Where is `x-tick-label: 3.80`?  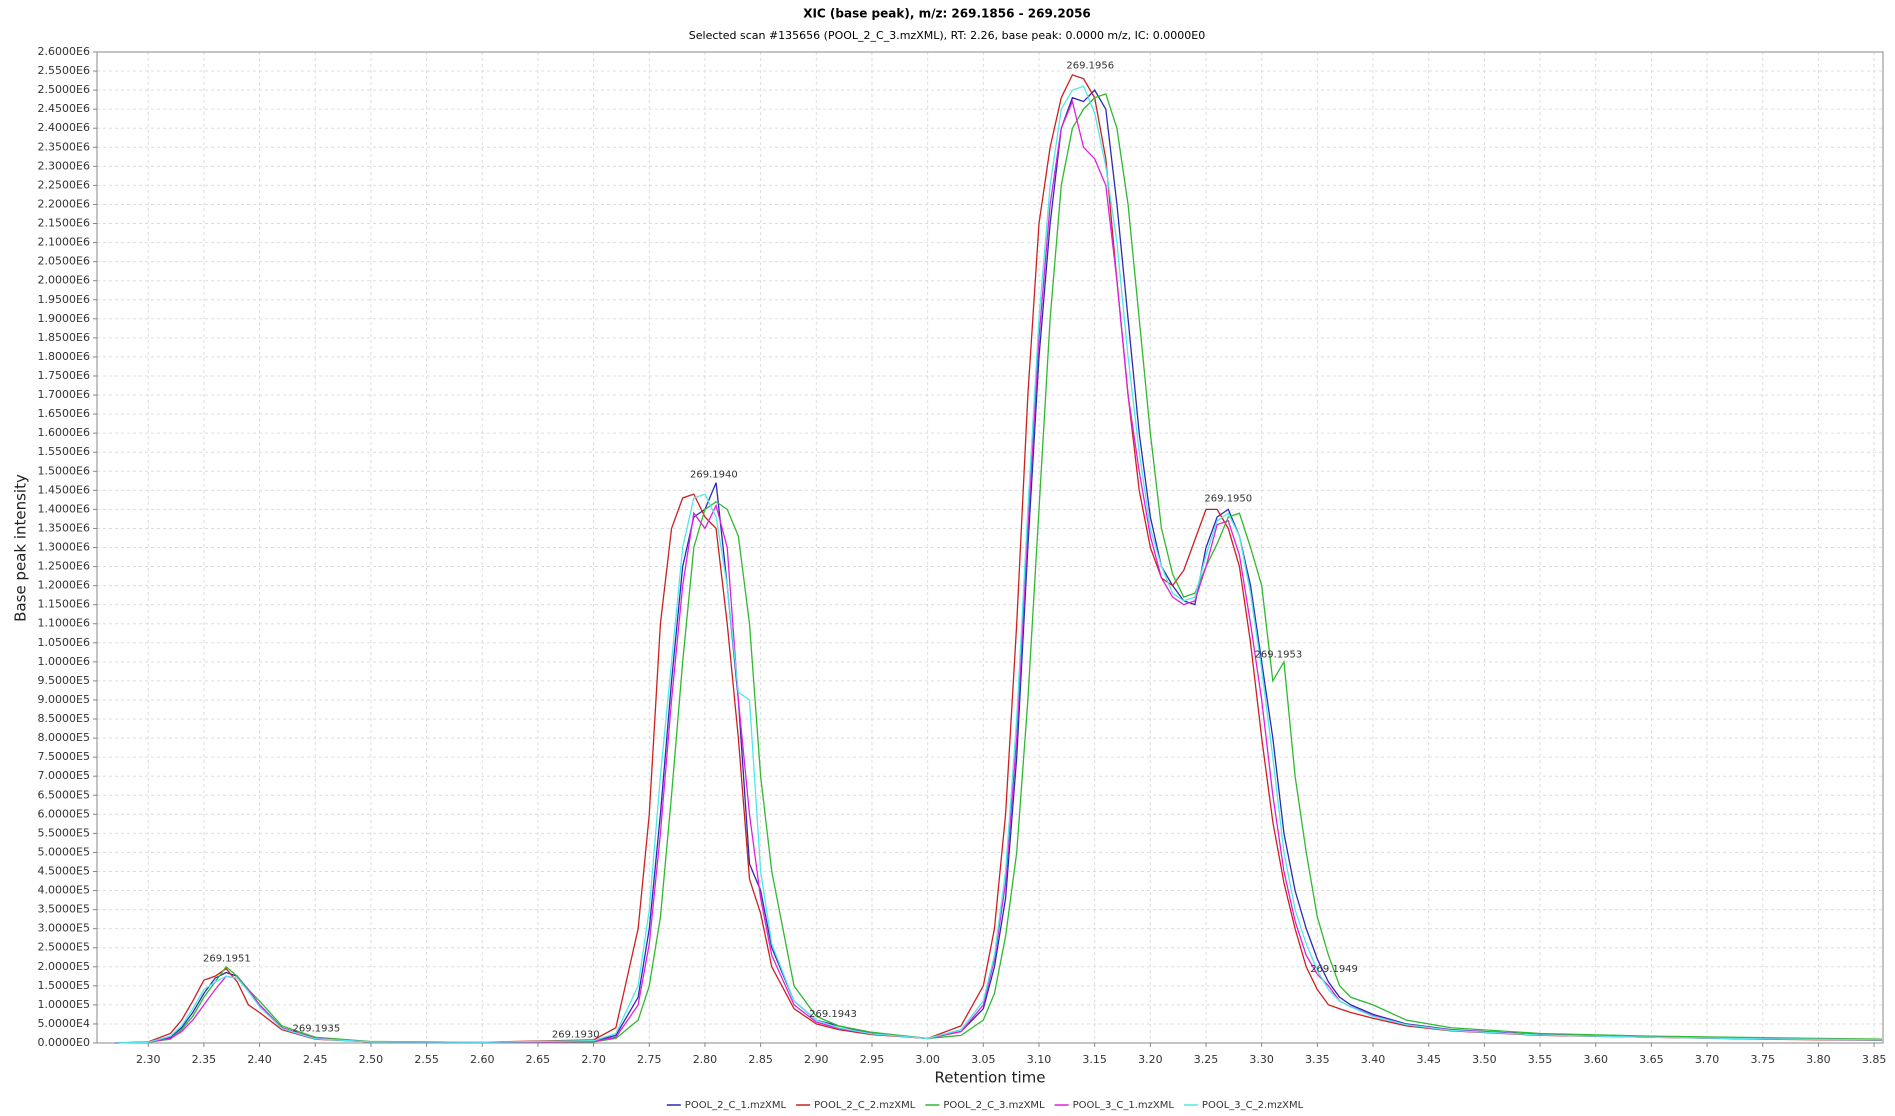
x-tick-label: 3.80 is located at coordinates (1818, 1059).